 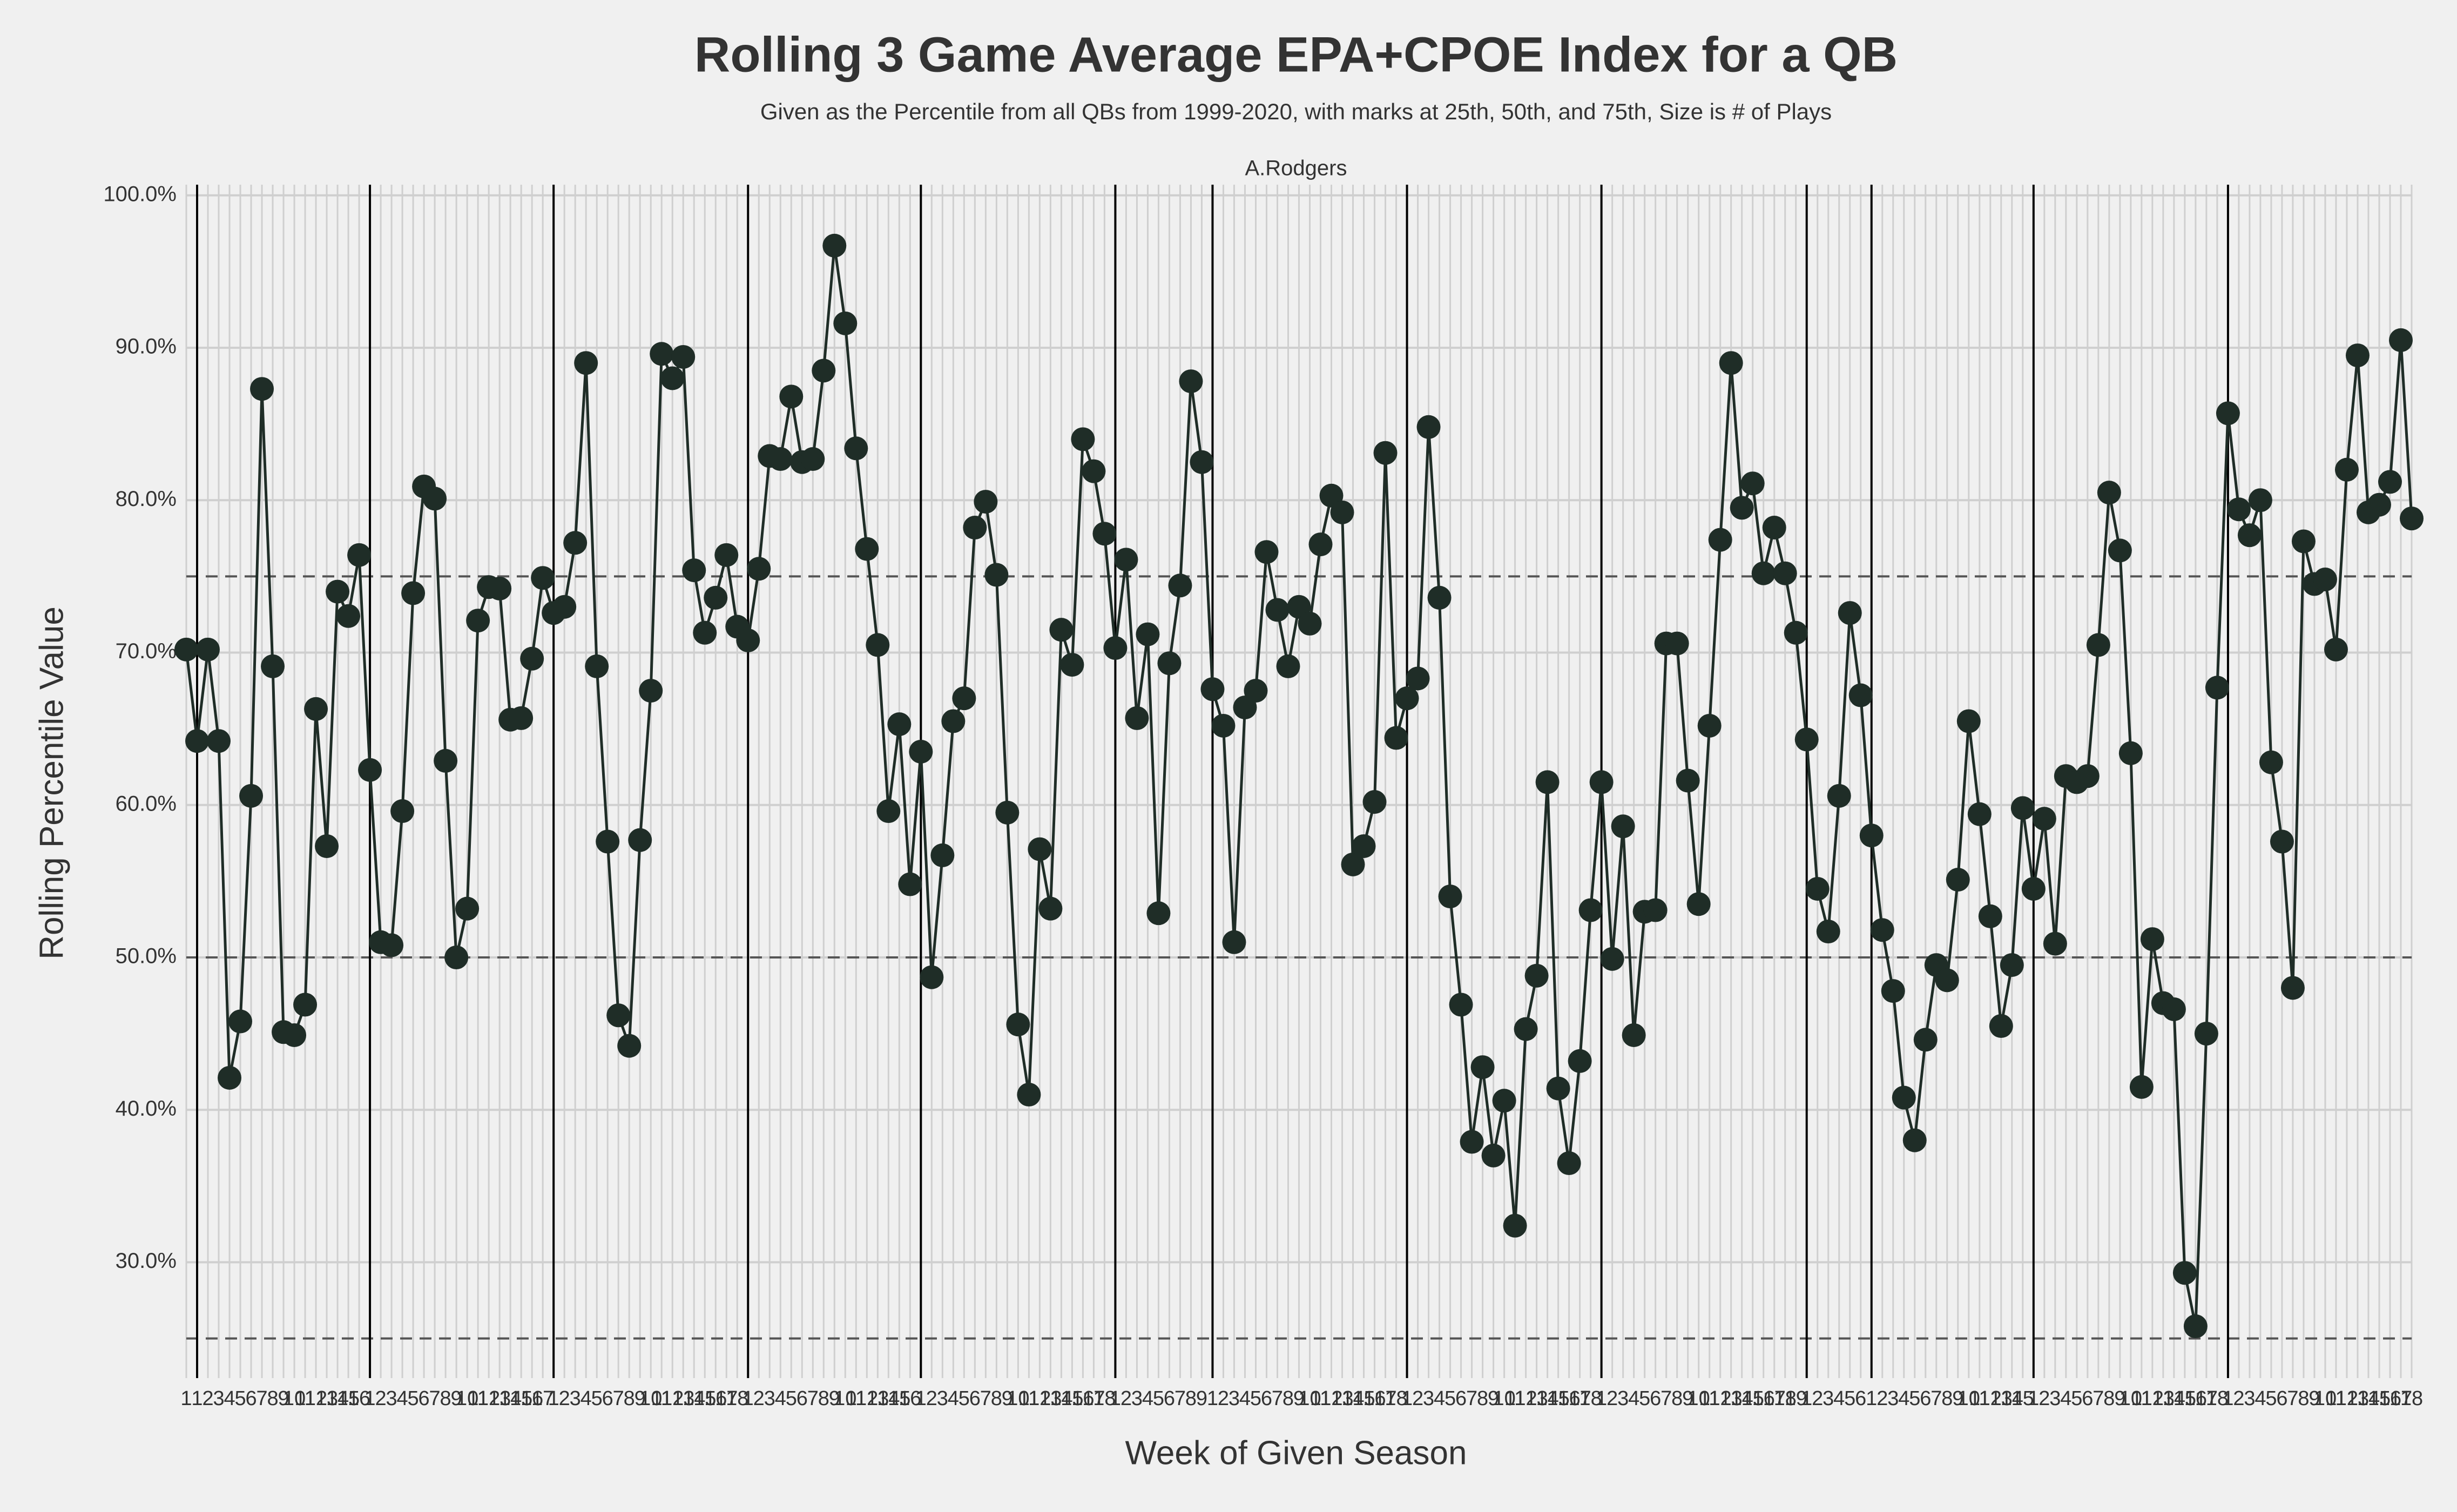 I want to click on x-tick-label: 17, so click(x=727, y=1398).